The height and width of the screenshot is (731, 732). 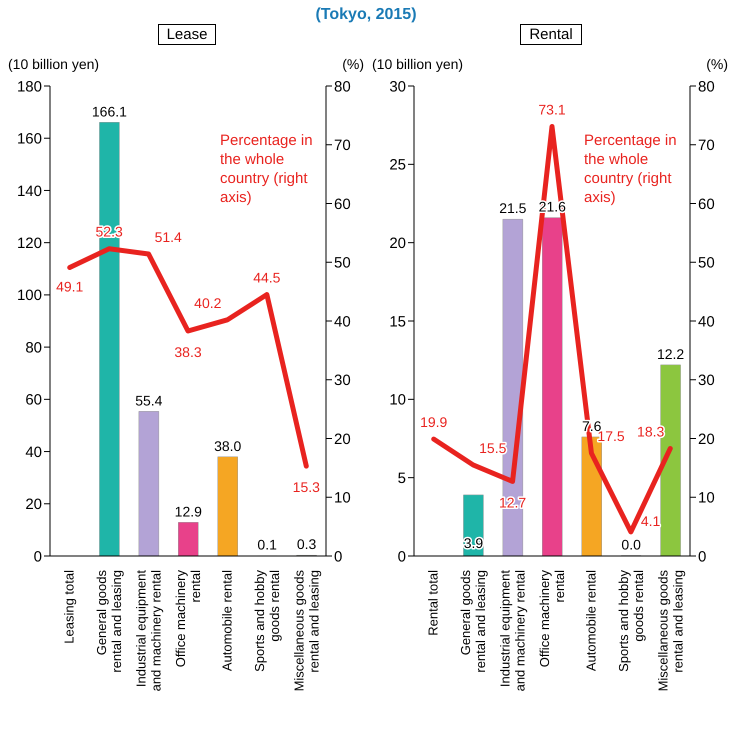 What do you see at coordinates (267, 544) in the screenshot?
I see `data-label: 0.1` at bounding box center [267, 544].